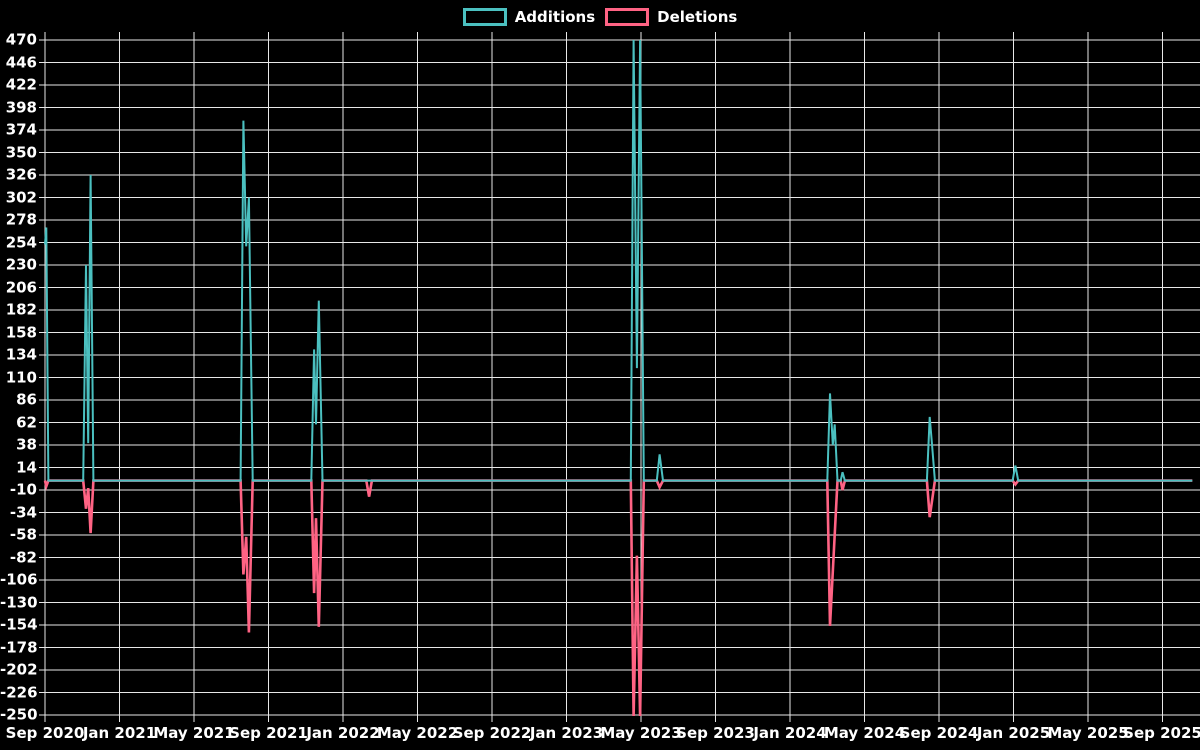 This screenshot has height=750, width=1200. What do you see at coordinates (23, 557) in the screenshot?
I see `y-axis-label: -82` at bounding box center [23, 557].